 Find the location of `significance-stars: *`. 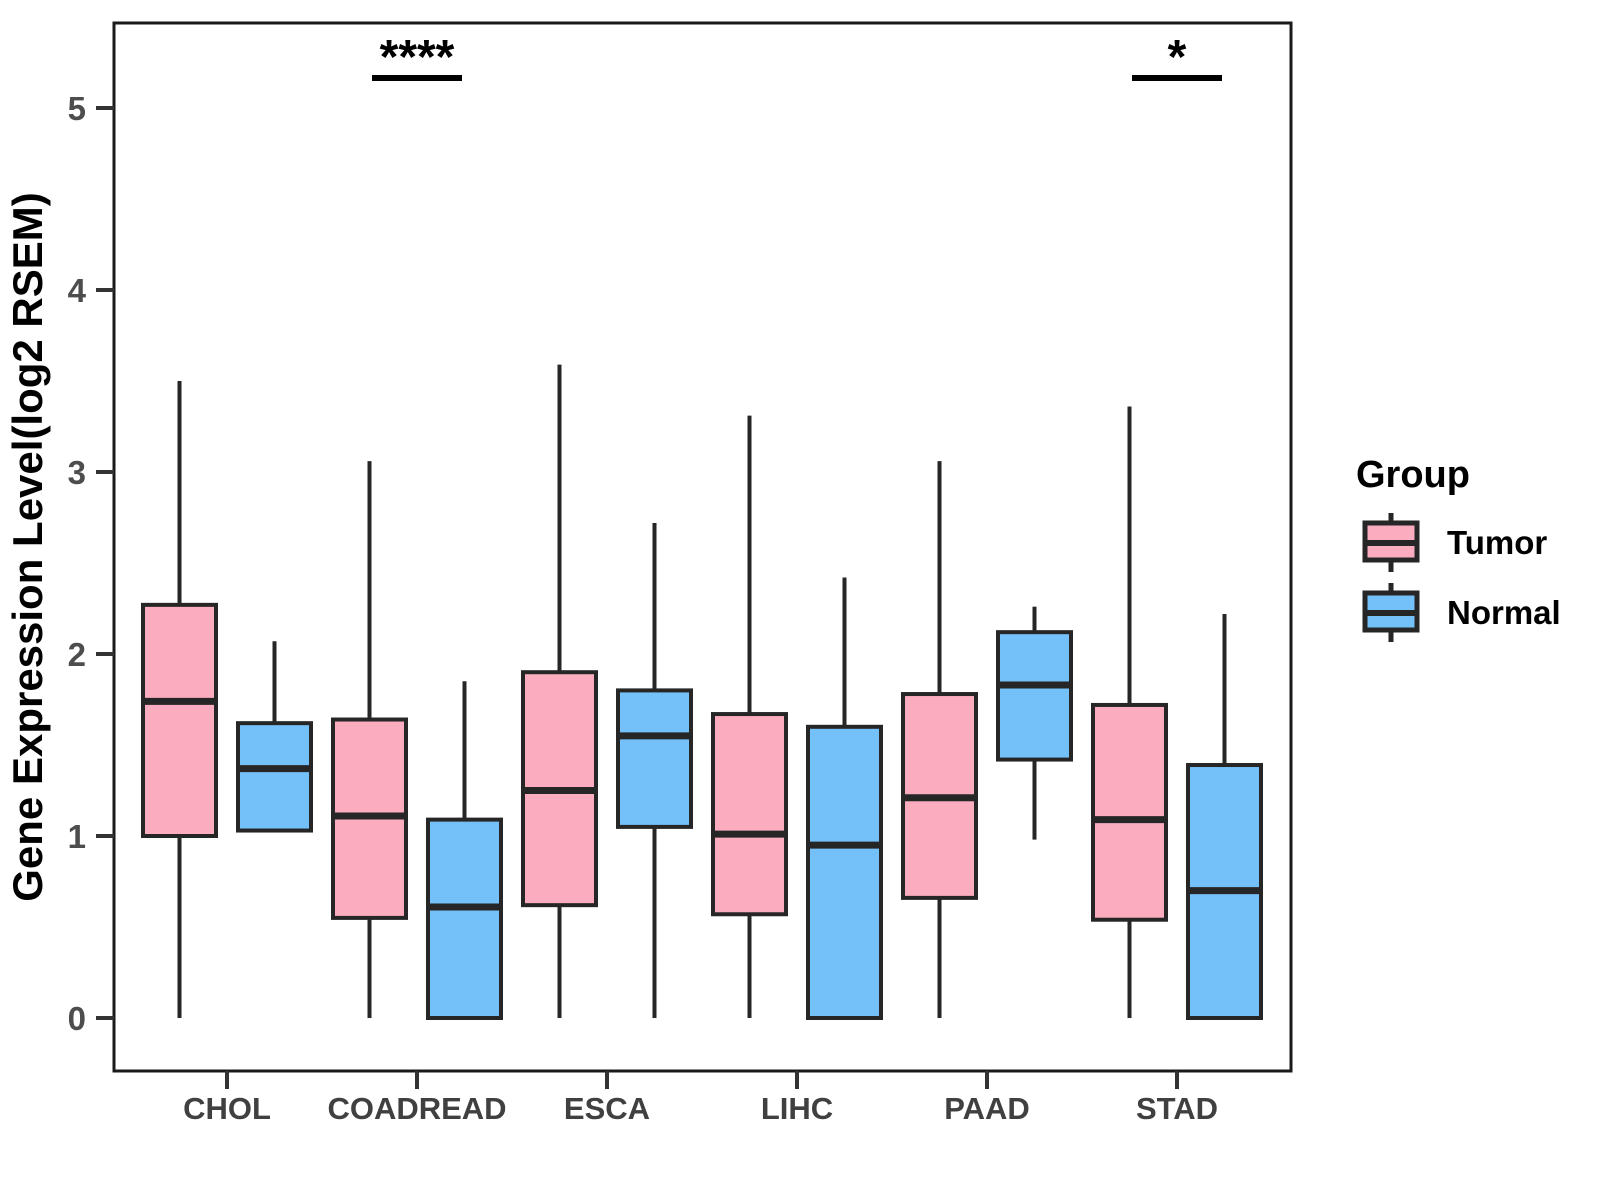

significance-stars: * is located at coordinates (1177, 57).